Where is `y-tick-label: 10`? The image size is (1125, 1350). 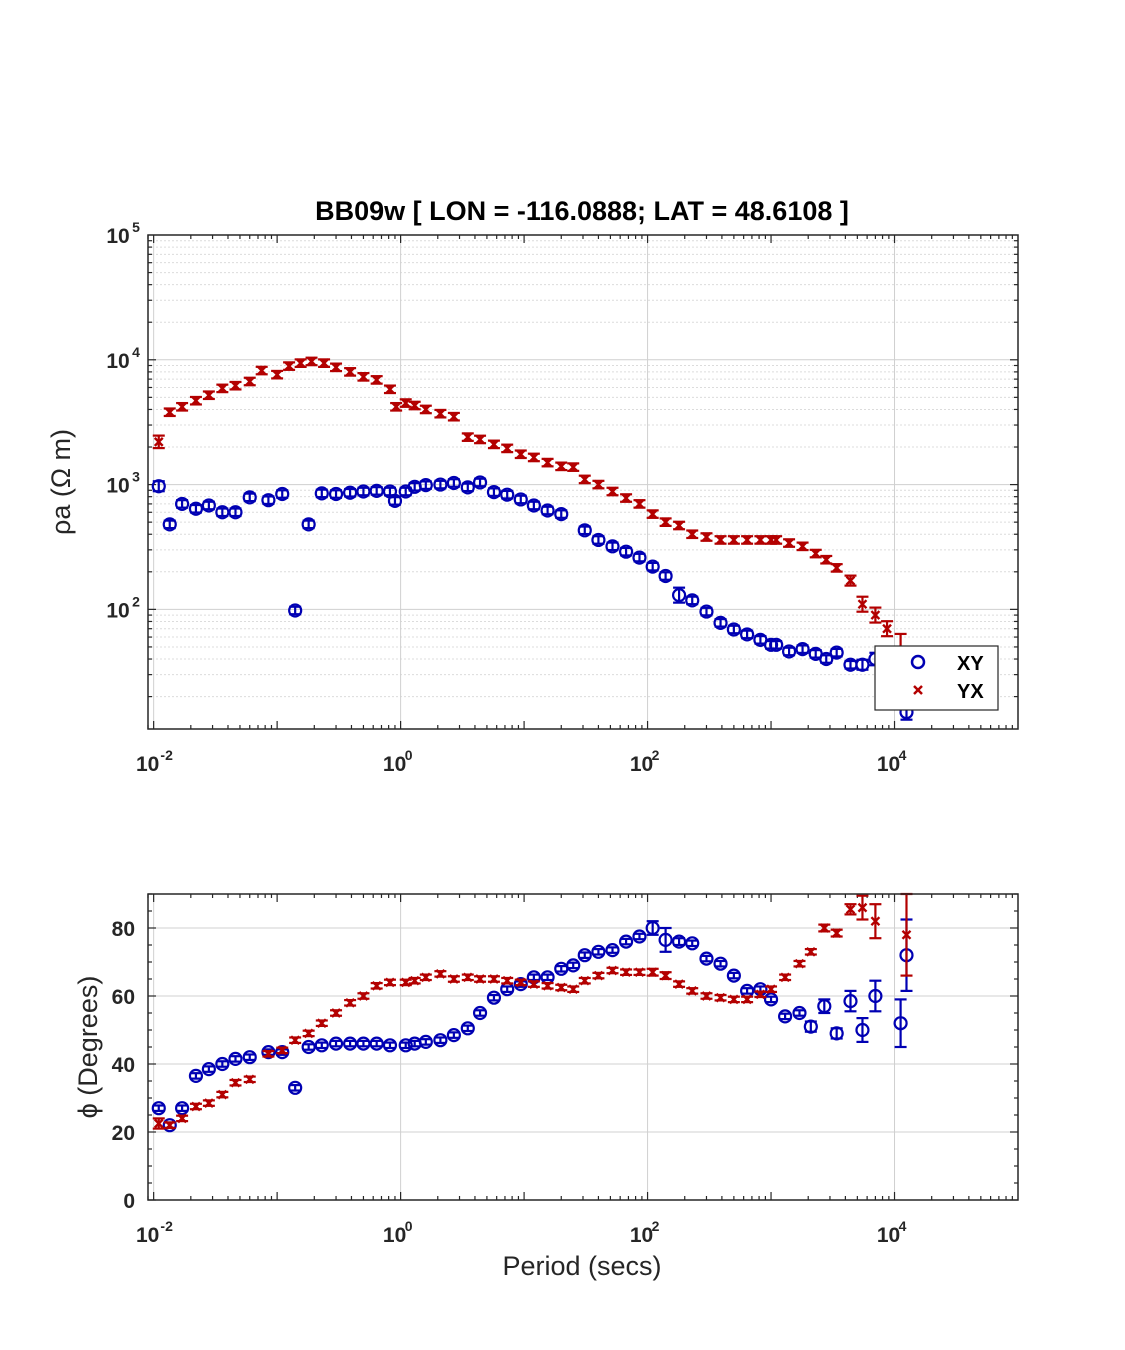
y-tick-label: 10 is located at coordinates (117, 361).